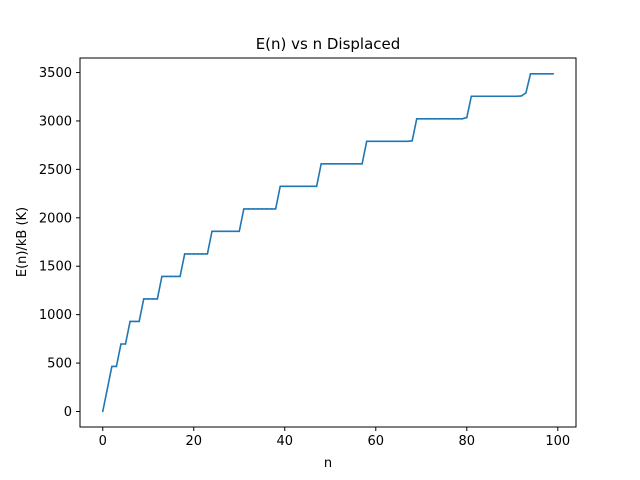 This screenshot has width=640, height=480. I want to click on y-tick-label: 2500, so click(55, 170).